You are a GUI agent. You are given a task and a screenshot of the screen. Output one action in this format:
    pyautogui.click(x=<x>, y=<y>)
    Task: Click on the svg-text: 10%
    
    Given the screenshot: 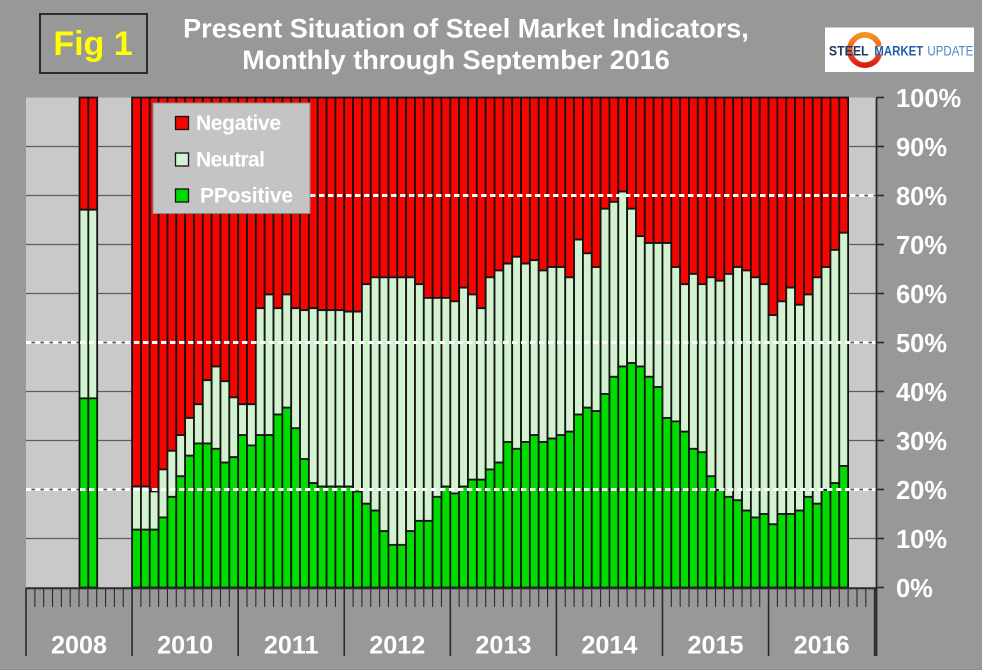 What is the action you would take?
    pyautogui.click(x=921, y=540)
    